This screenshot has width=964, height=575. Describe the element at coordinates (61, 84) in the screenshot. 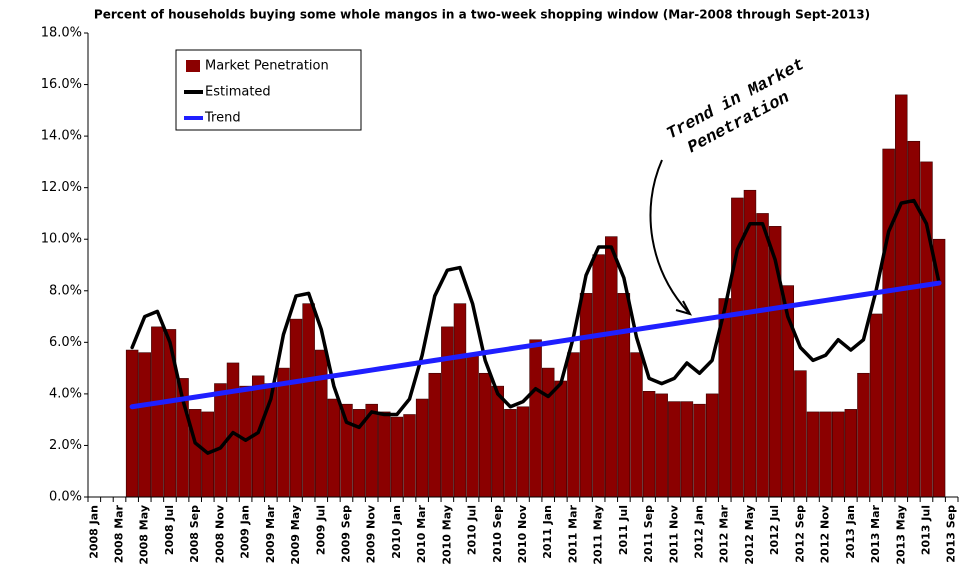

I see `y-tick-label: 16.0%` at that location.